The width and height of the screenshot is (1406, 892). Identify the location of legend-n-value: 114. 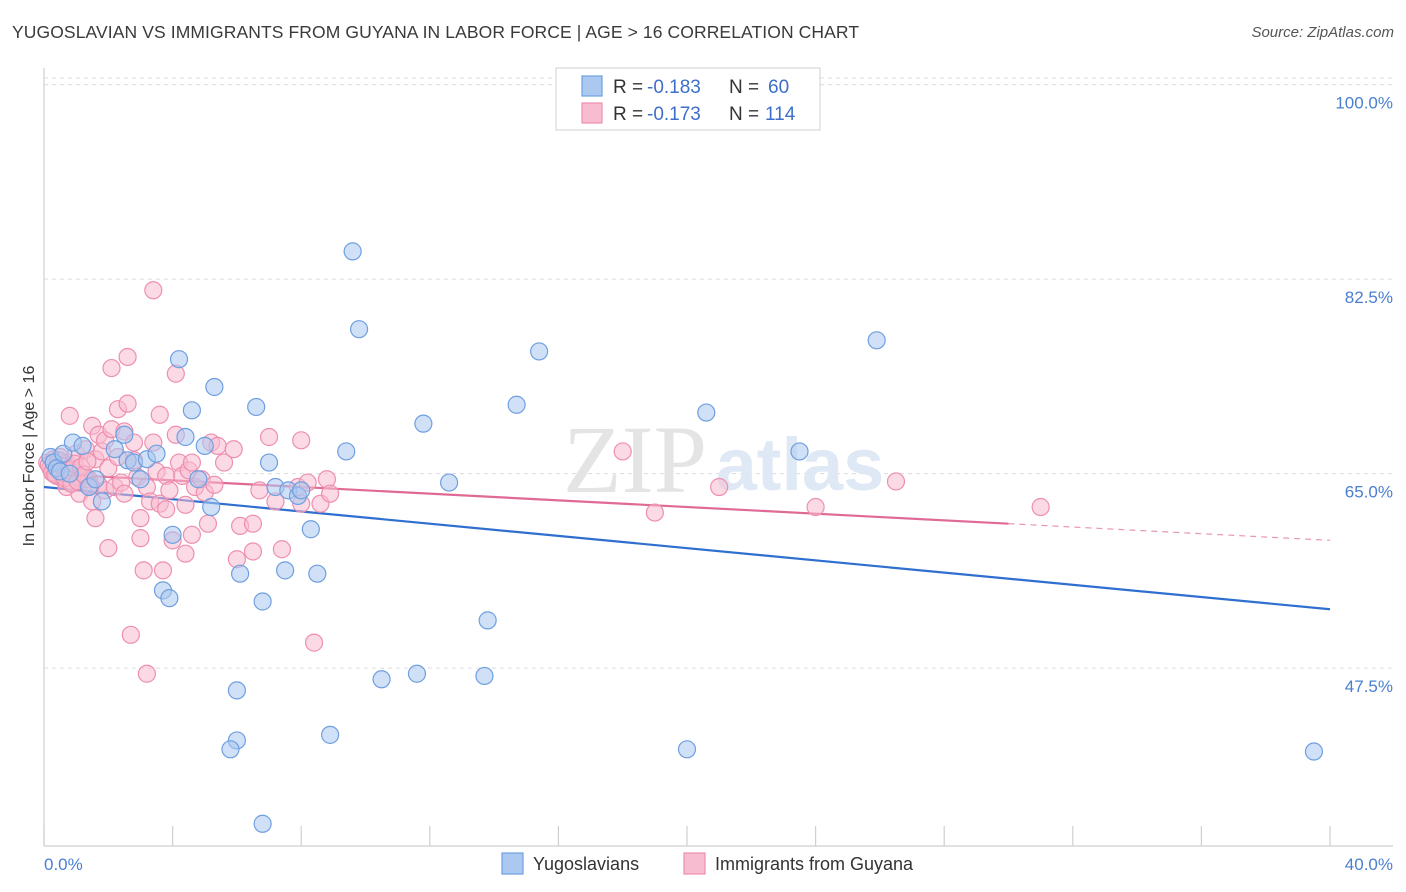
(780, 114).